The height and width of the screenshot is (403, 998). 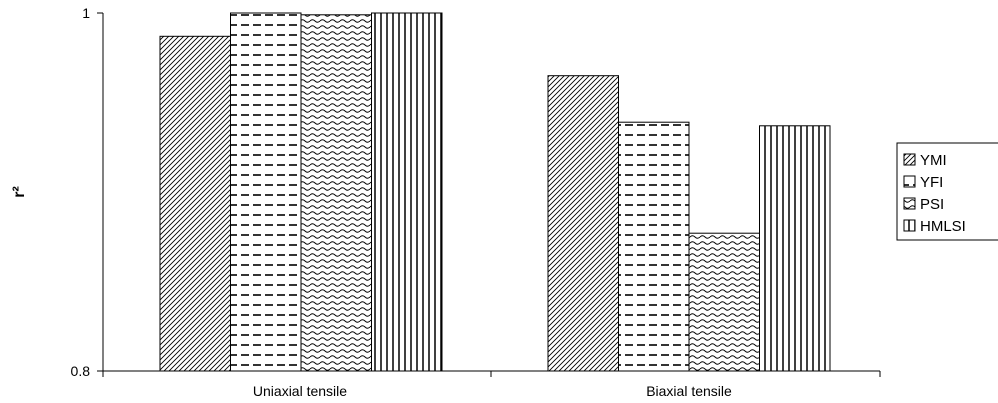 What do you see at coordinates (931, 182) in the screenshot?
I see `legend-label-yfi: YFI` at bounding box center [931, 182].